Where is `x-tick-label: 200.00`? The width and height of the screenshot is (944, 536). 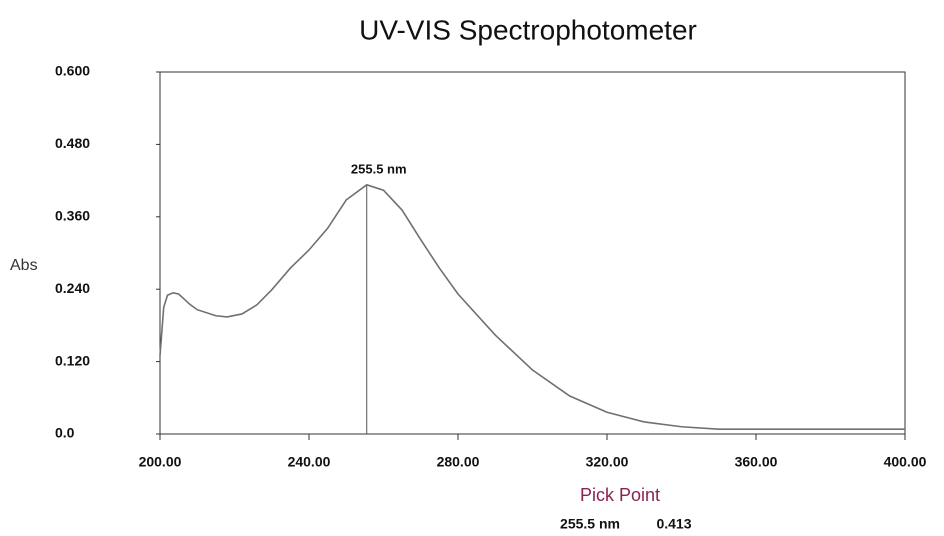 x-tick-label: 200.00 is located at coordinates (160, 462).